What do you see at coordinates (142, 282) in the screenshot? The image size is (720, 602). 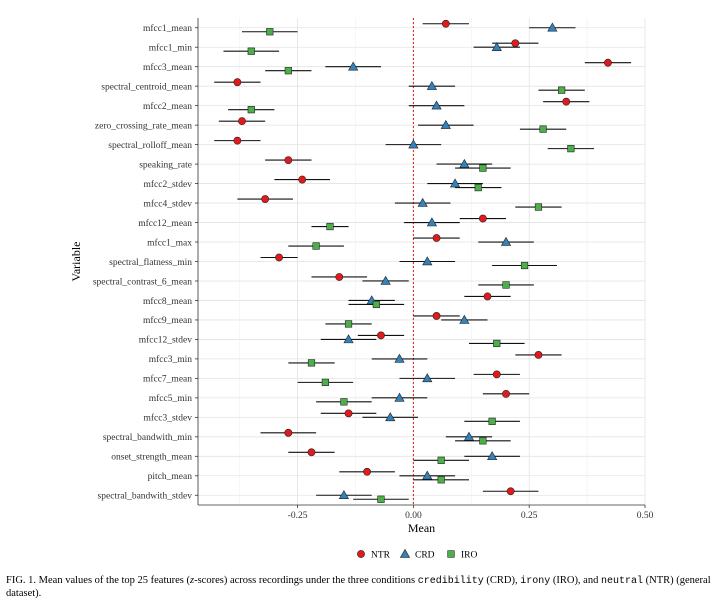 I see `y-tick-label: spectral_contrast_6_mean` at bounding box center [142, 282].